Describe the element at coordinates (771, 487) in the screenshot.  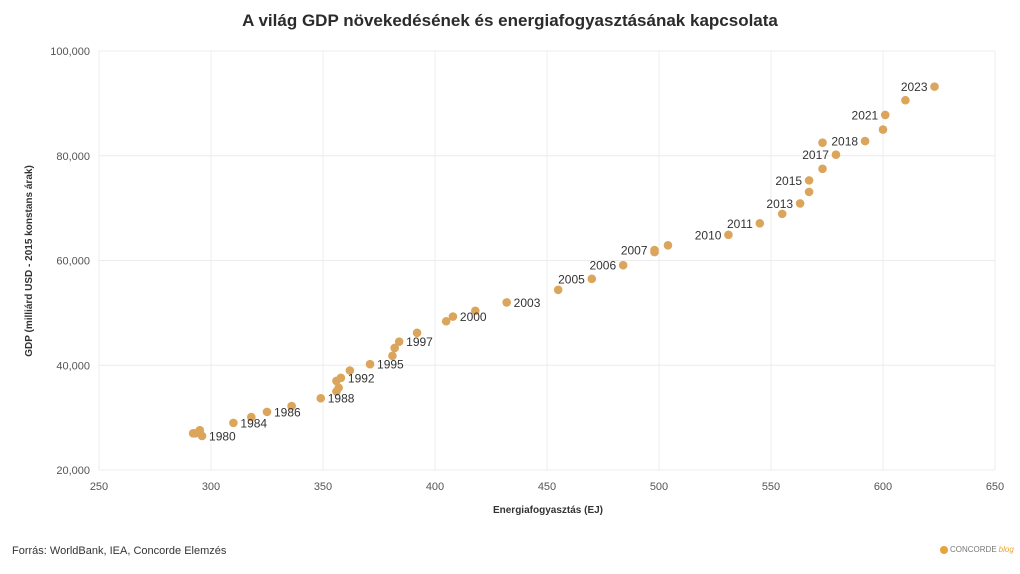
I see `x-tick-label: 550` at that location.